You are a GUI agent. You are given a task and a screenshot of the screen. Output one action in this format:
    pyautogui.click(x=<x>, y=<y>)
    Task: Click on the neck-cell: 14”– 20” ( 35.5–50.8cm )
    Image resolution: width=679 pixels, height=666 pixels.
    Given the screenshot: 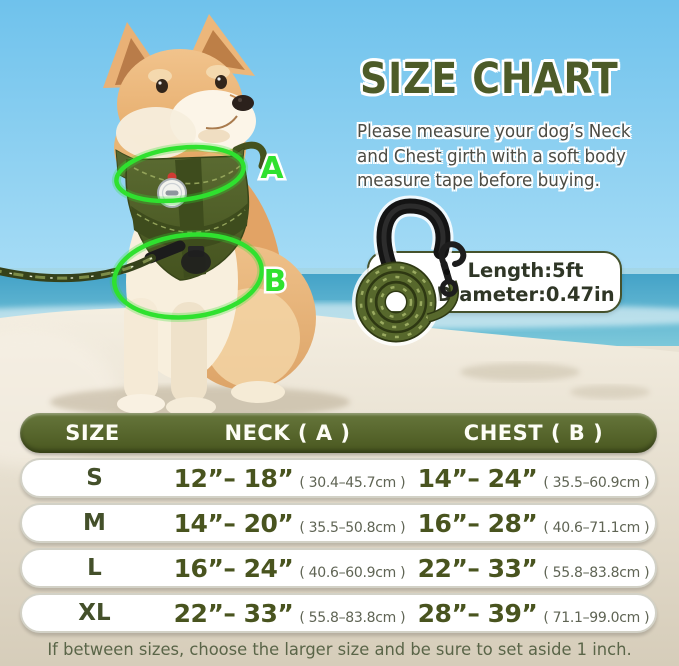 What is the action you would take?
    pyautogui.click(x=289, y=523)
    